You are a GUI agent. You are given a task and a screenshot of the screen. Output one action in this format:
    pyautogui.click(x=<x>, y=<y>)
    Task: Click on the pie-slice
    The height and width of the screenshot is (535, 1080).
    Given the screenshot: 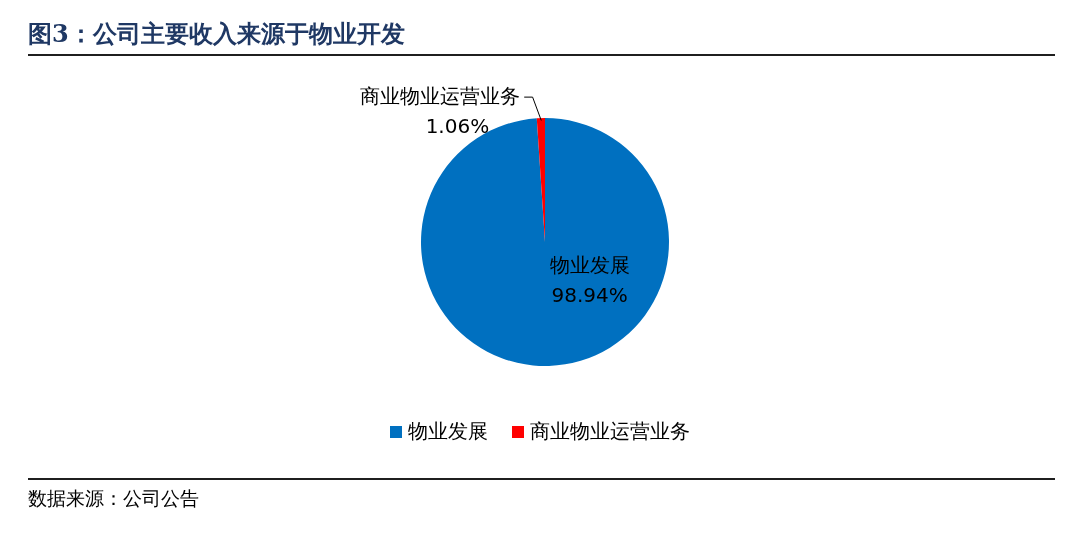 What is the action you would take?
    pyautogui.click(x=545, y=242)
    